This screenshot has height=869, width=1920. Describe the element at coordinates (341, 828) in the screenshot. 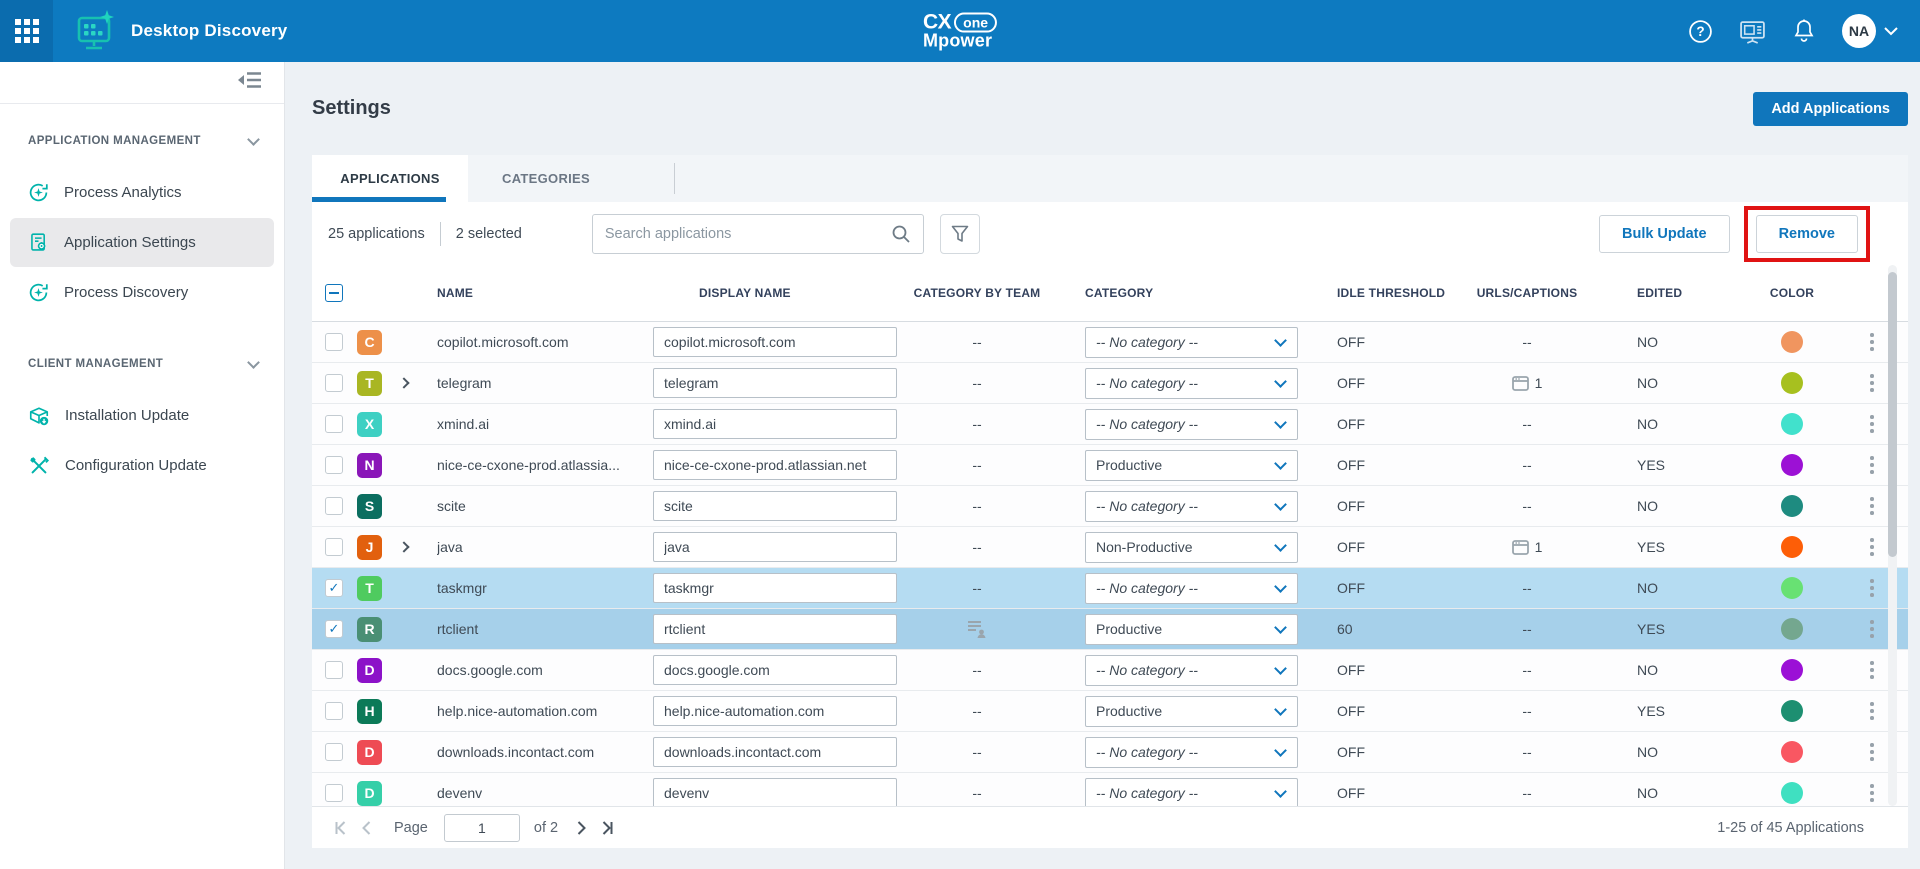

I see `first-page-button` at that location.